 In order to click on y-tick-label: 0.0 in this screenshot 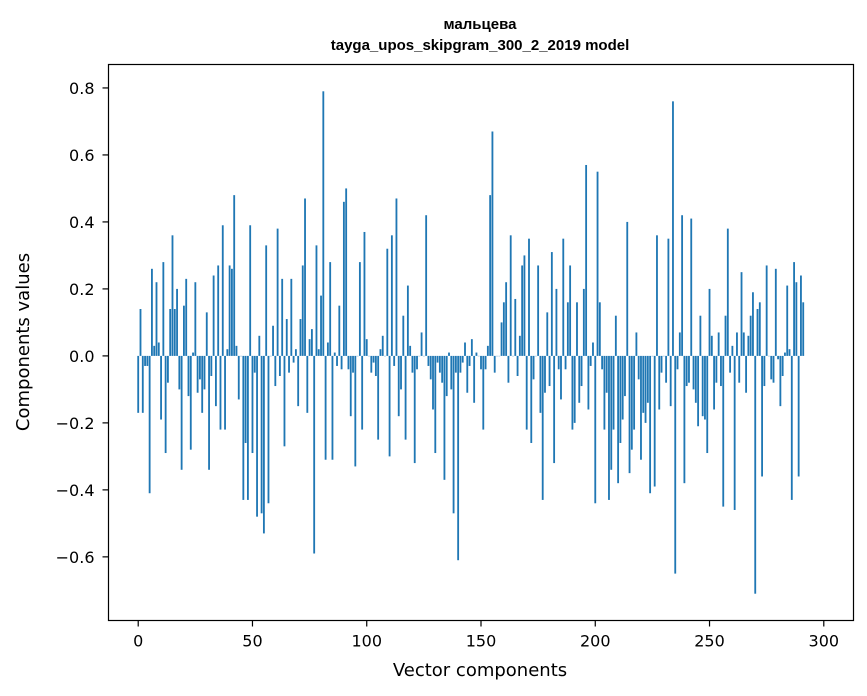, I will do `click(81, 356)`.